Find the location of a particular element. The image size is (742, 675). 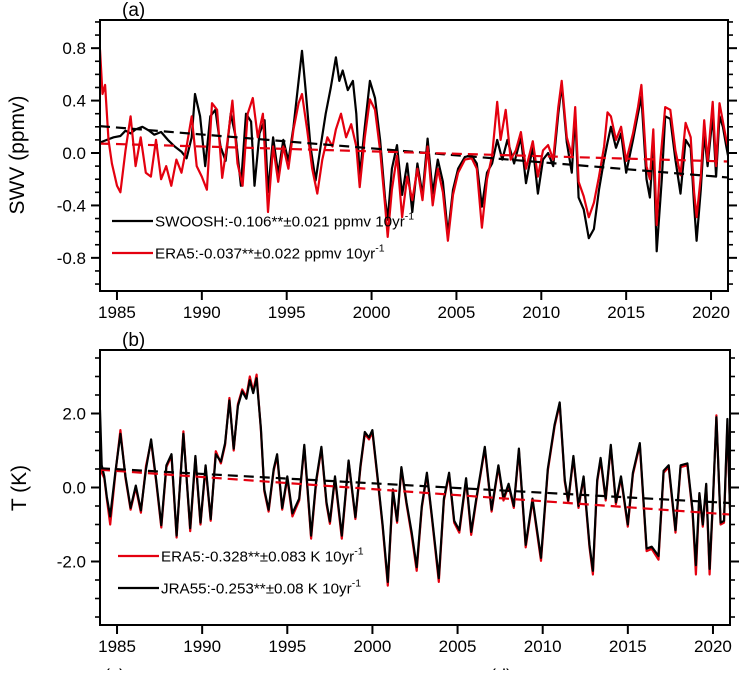

y-tick-label: -0.8 is located at coordinates (71, 258).